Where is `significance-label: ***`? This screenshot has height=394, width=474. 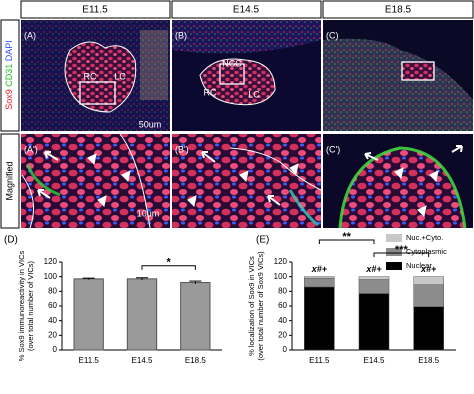 significance-label: *** is located at coordinates (402, 250).